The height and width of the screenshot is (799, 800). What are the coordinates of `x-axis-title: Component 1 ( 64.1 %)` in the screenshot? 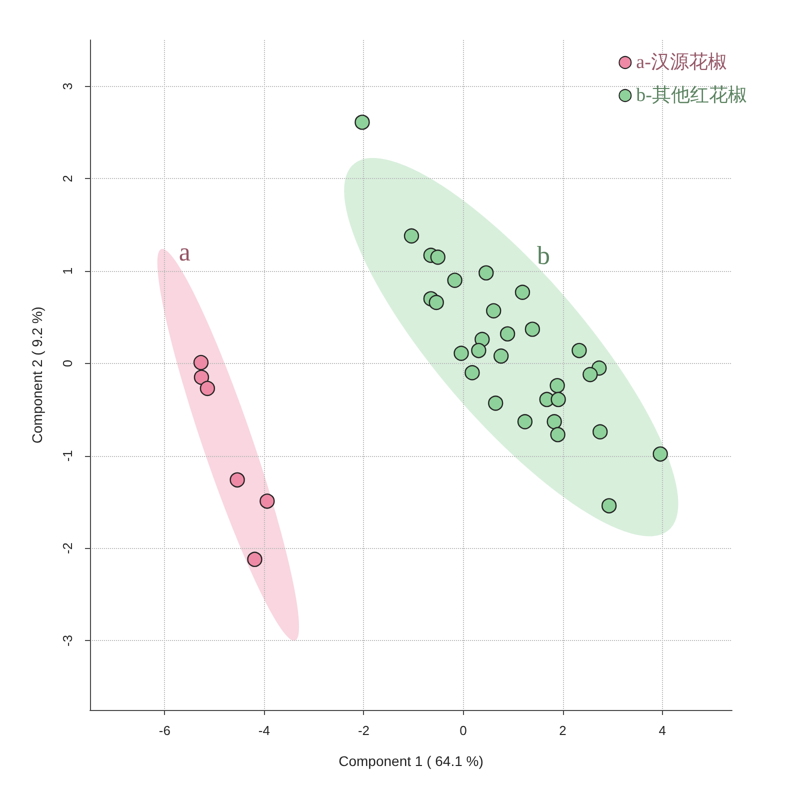 It's located at (411, 761).